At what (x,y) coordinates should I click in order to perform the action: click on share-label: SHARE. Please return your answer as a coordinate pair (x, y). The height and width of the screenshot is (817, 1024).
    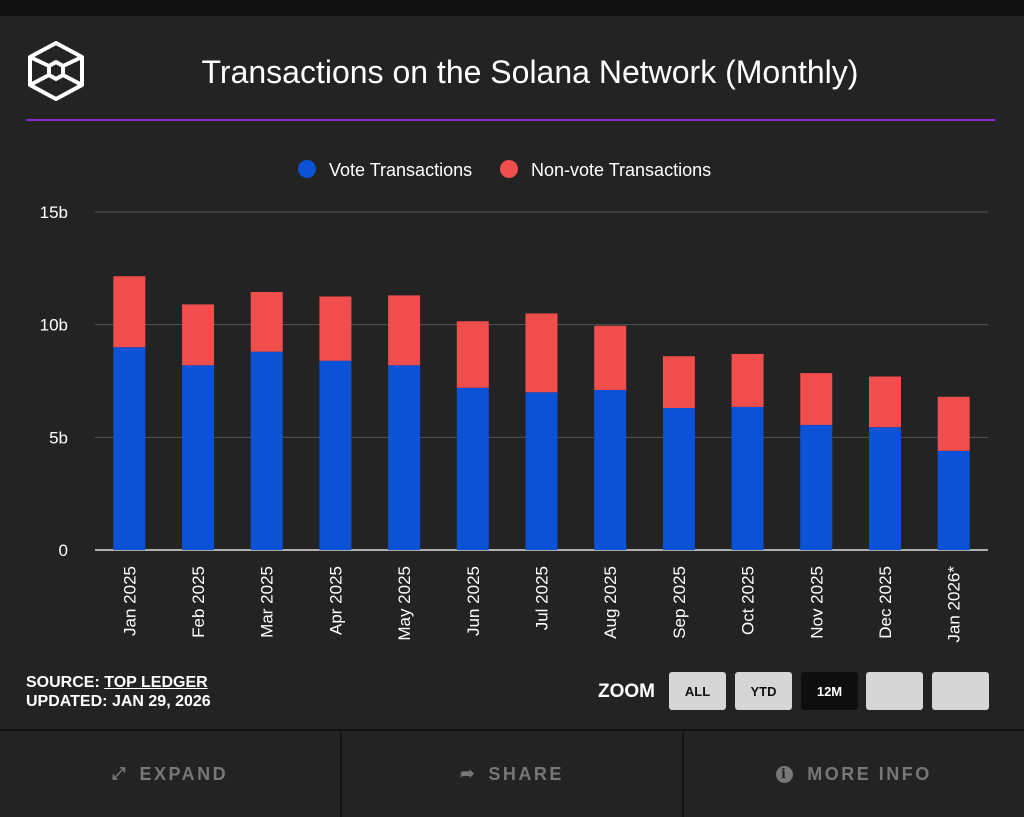
    Looking at the image, I should click on (526, 773).